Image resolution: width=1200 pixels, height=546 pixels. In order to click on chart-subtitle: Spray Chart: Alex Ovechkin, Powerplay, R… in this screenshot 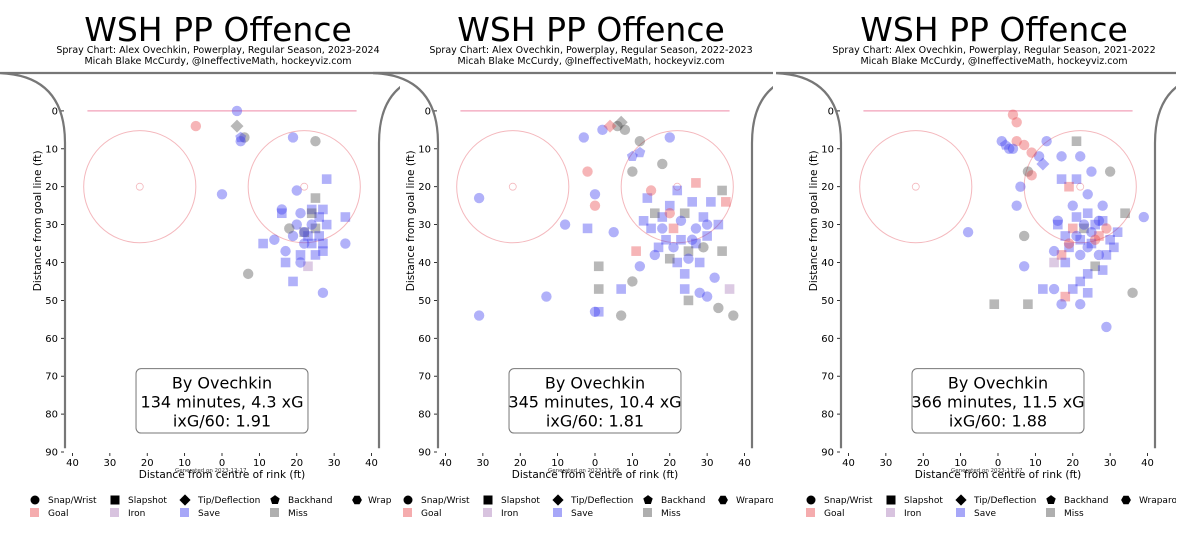, I will do `click(217, 50)`.